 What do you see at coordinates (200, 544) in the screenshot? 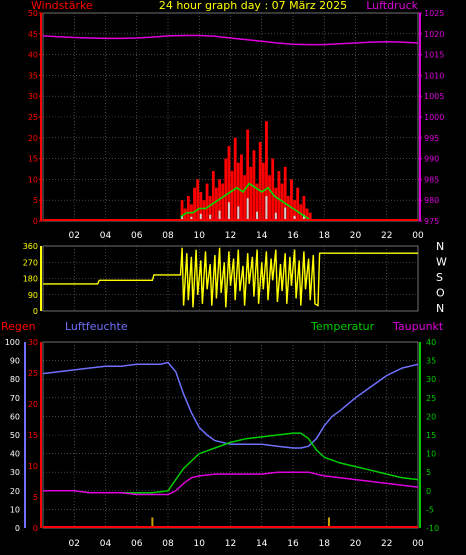
I see `climate-panel-x-tick-label: 10` at bounding box center [200, 544].